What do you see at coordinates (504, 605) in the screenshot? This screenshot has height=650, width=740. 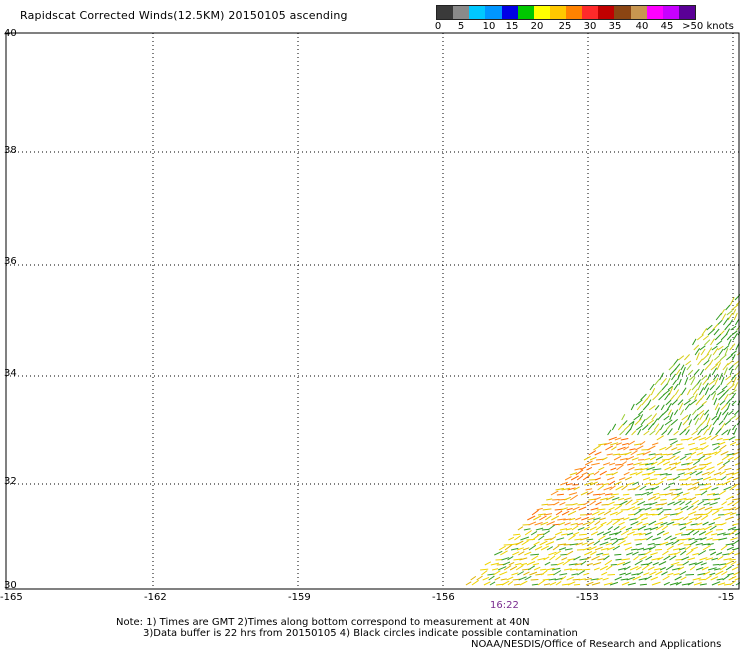 I see `pass-time-label: 16:22` at bounding box center [504, 605].